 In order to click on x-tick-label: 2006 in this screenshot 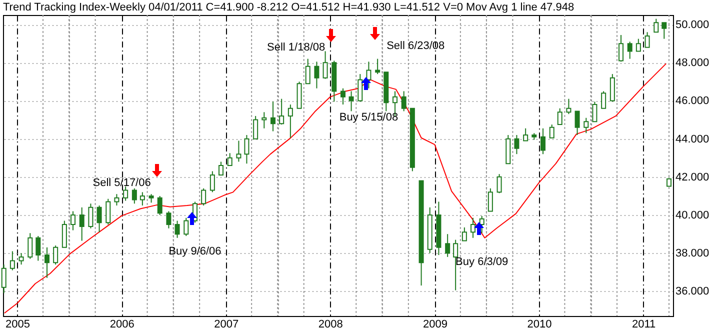, I will do `click(122, 324)`.